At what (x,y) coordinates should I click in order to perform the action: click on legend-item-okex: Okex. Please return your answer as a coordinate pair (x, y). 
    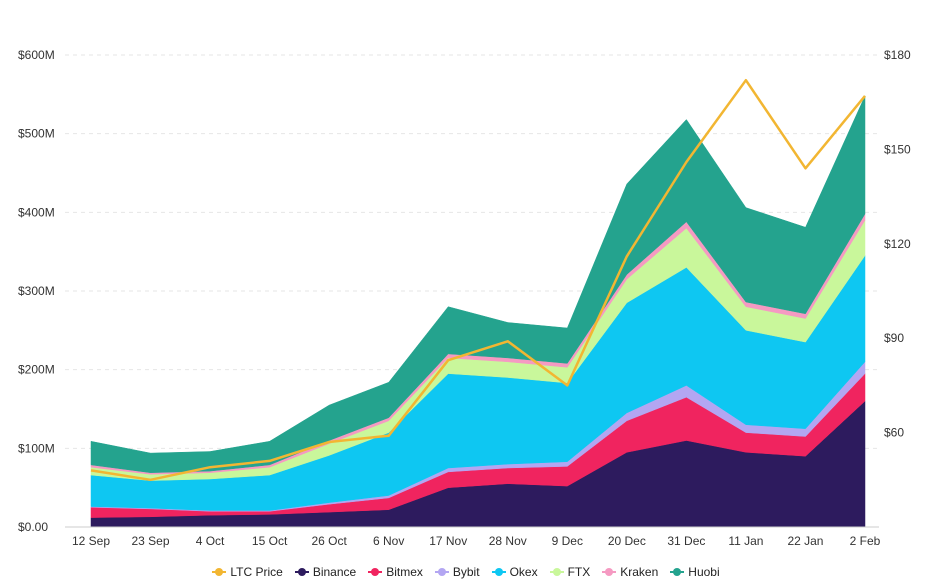
    Looking at the image, I should click on (514, 572).